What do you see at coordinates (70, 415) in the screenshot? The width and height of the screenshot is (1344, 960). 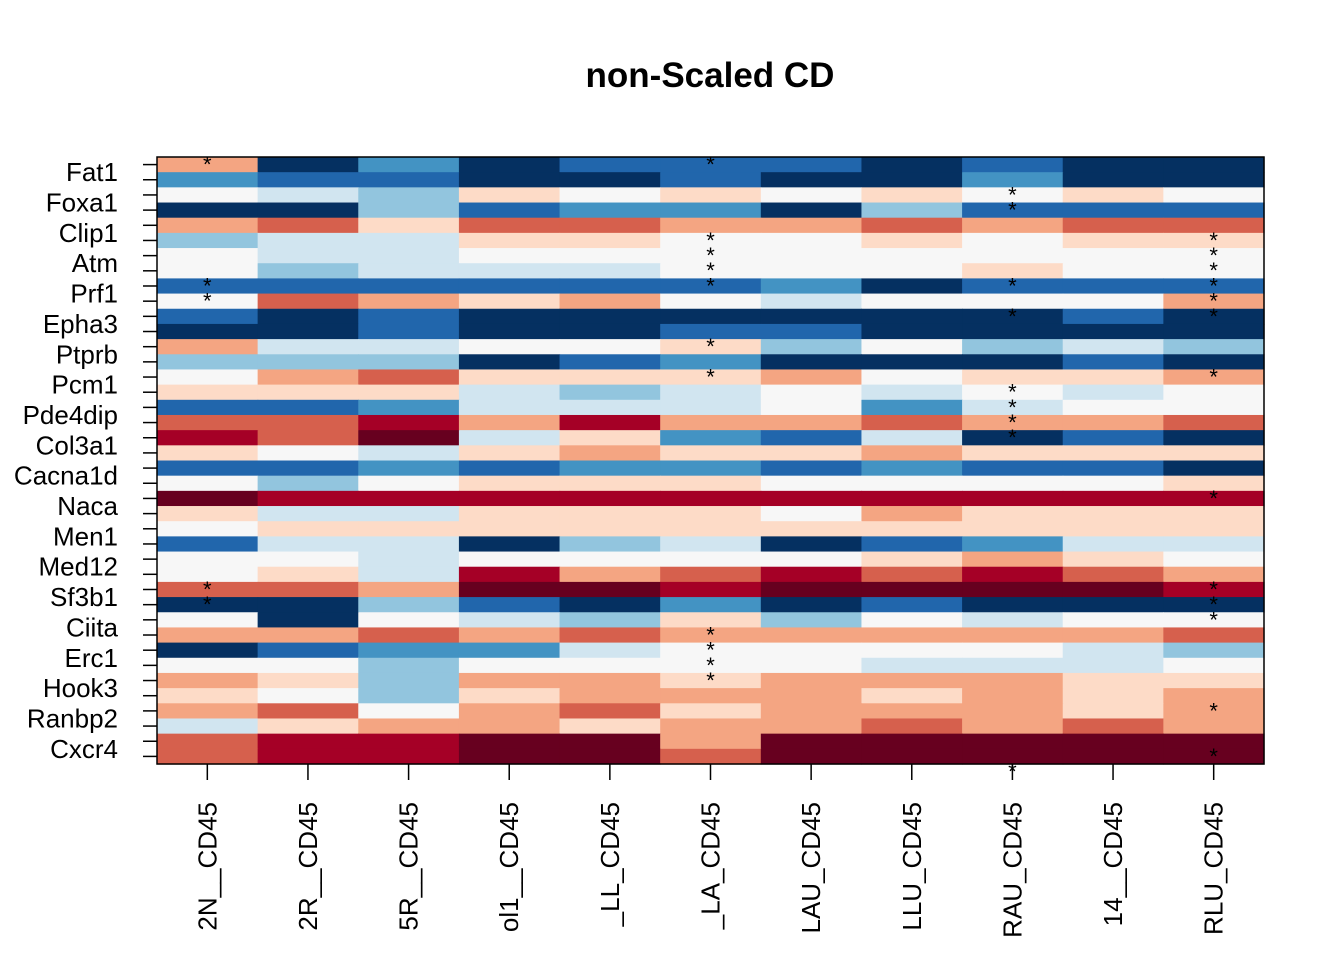 I see `y-tick-label: Pde4dip` at bounding box center [70, 415].